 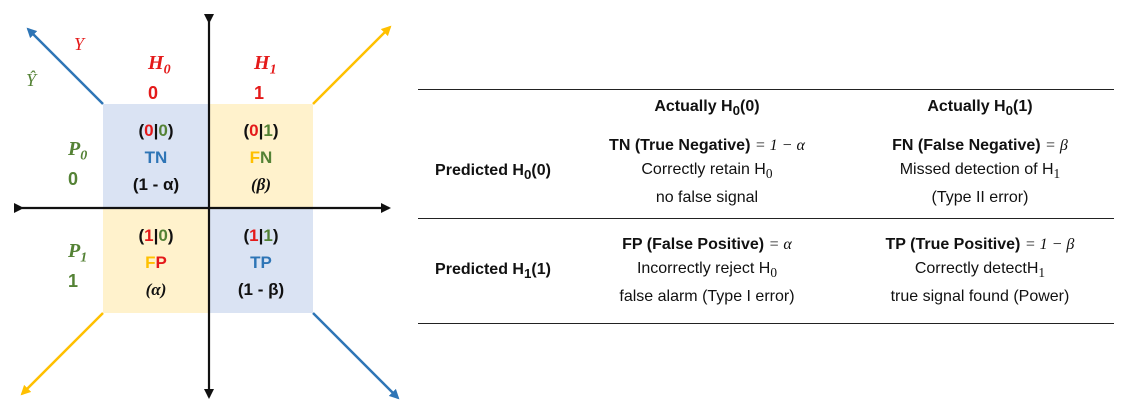 I want to click on cell-tn: (0|0) TN (1 - α), so click(x=156, y=157).